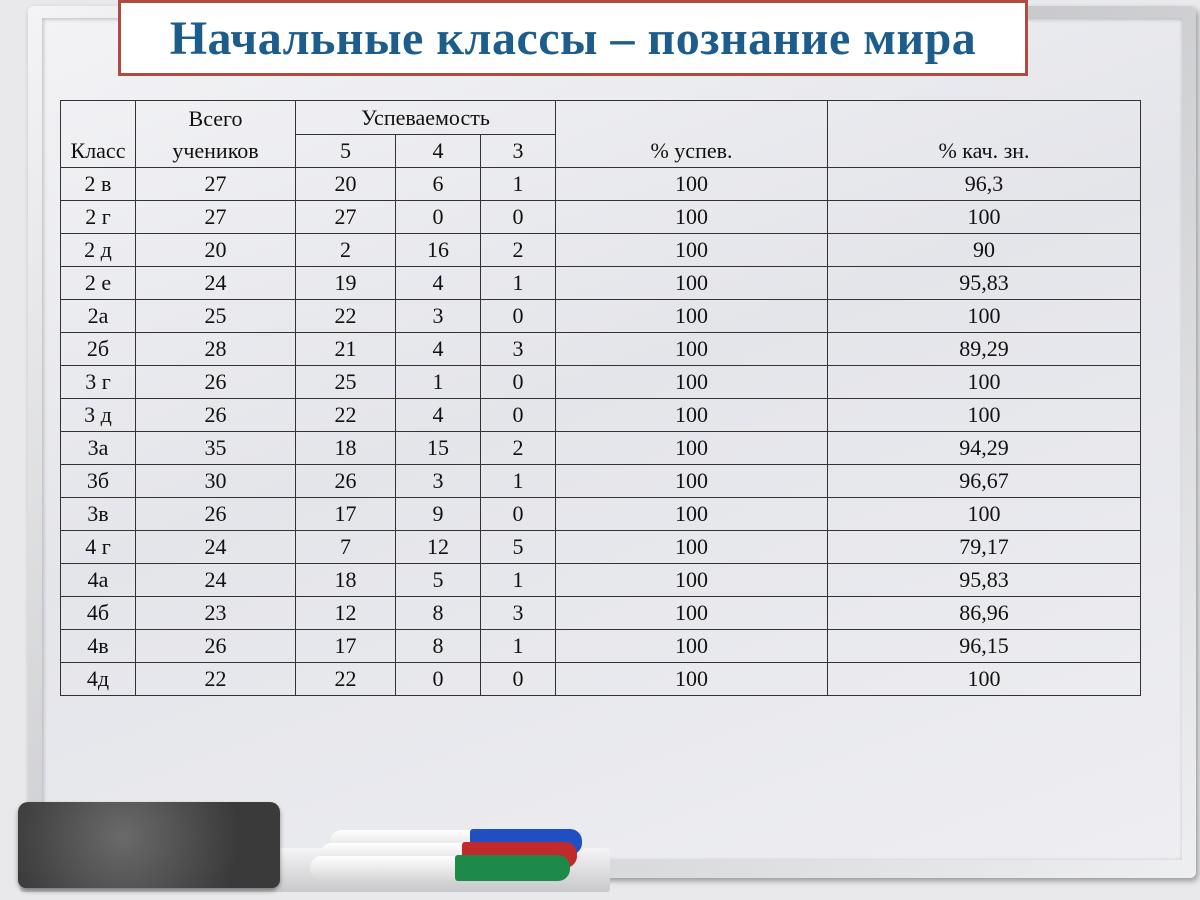 The height and width of the screenshot is (900, 1200). I want to click on cell-class: 2 г, so click(98, 217).